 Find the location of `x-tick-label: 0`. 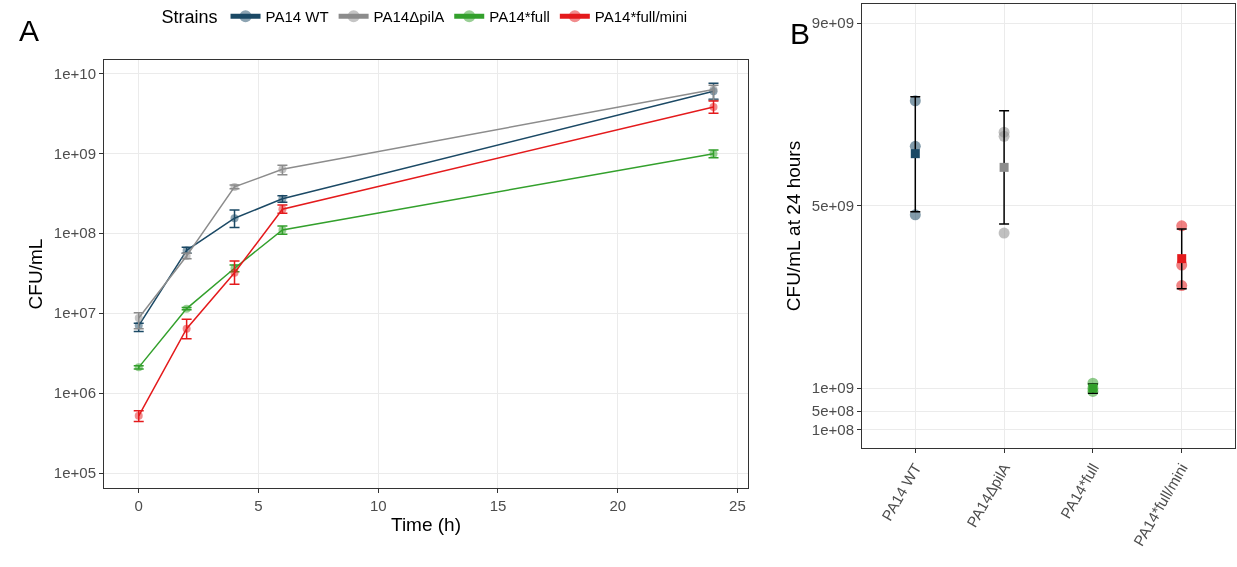

x-tick-label: 0 is located at coordinates (138, 505).